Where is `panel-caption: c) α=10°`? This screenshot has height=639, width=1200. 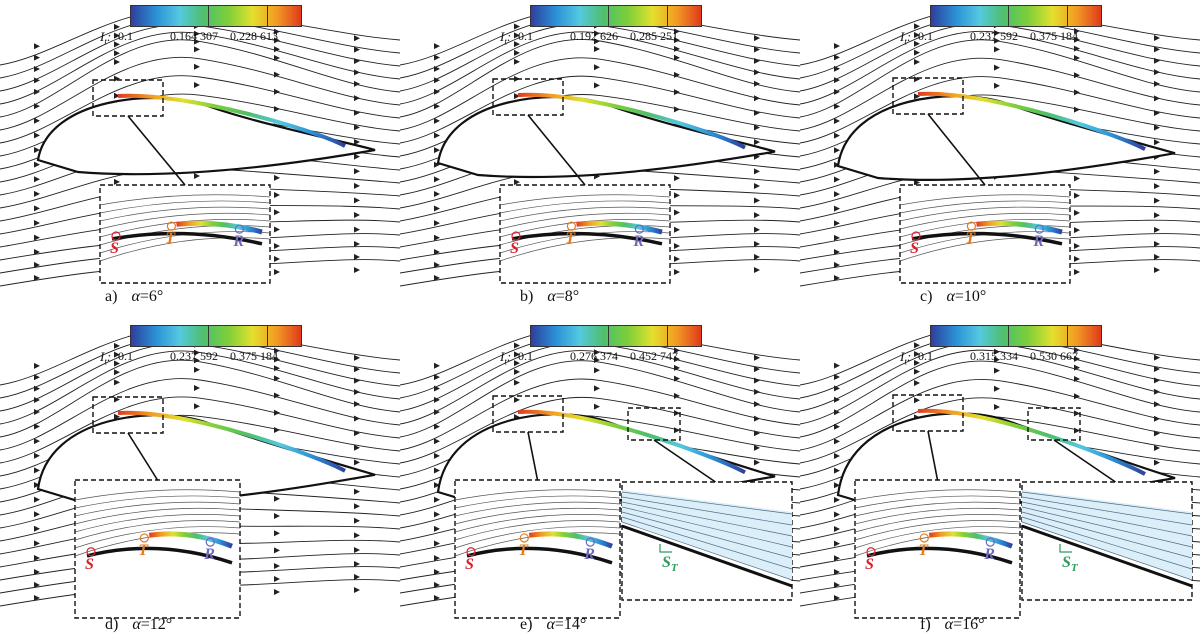 panel-caption: c) α=10° is located at coordinates (953, 296).